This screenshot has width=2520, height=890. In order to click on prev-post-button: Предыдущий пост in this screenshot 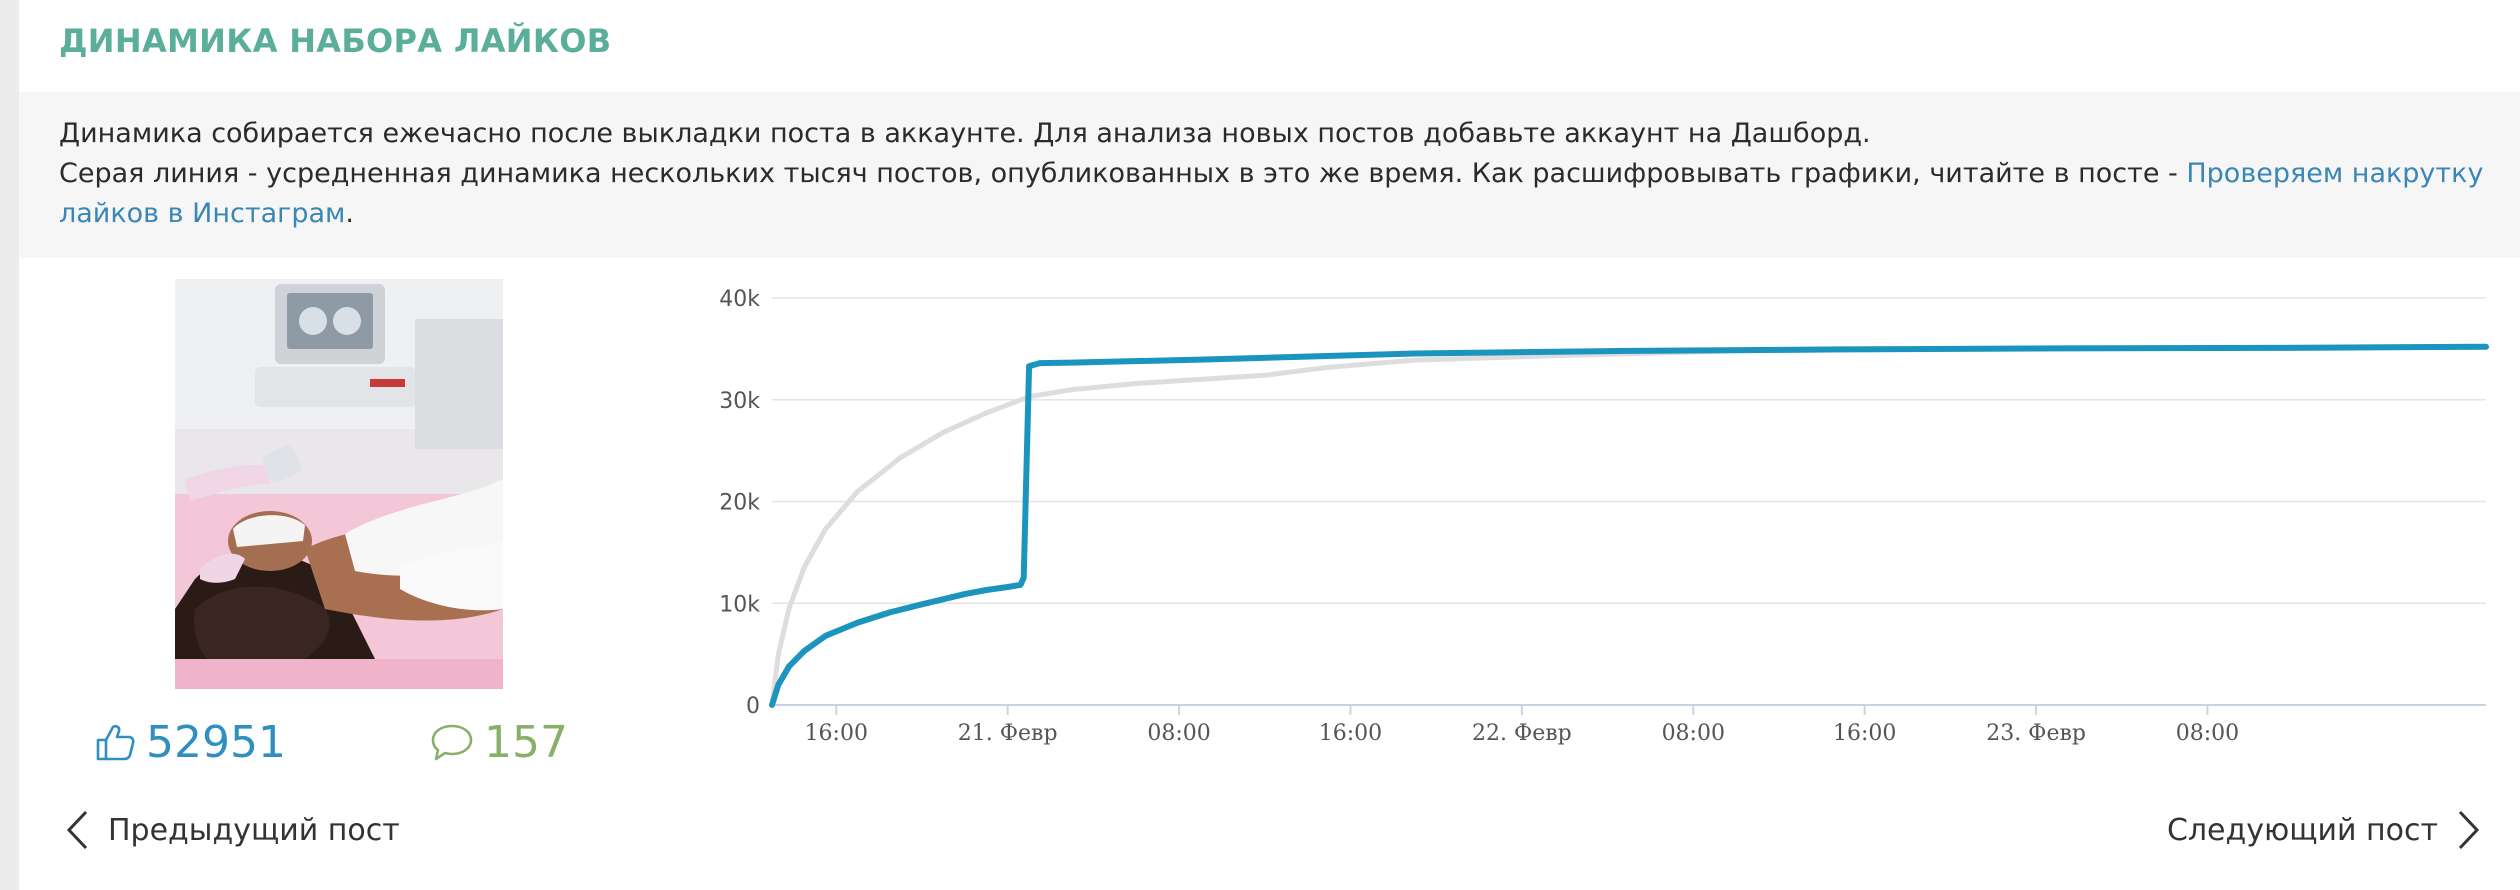, I will do `click(232, 830)`.